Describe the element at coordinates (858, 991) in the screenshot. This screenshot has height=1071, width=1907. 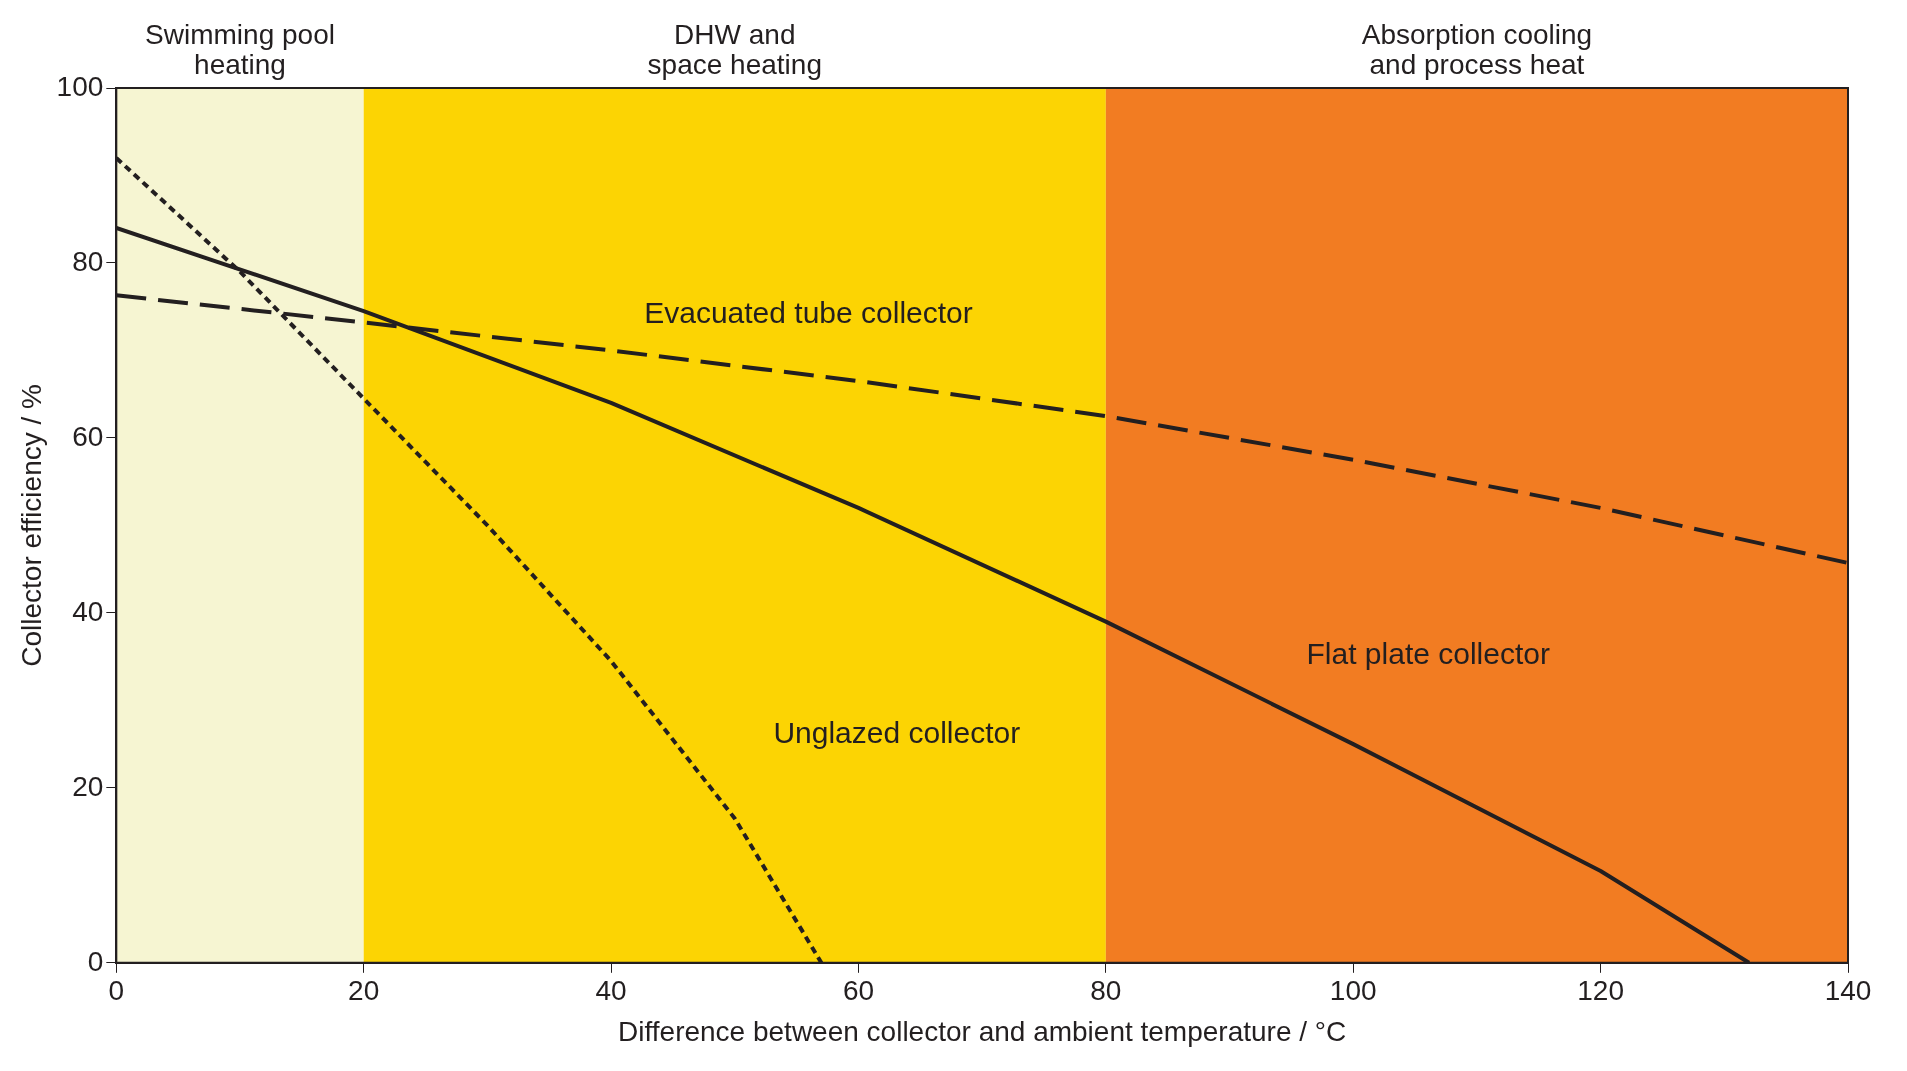
I see `x-tick-label: 60` at that location.